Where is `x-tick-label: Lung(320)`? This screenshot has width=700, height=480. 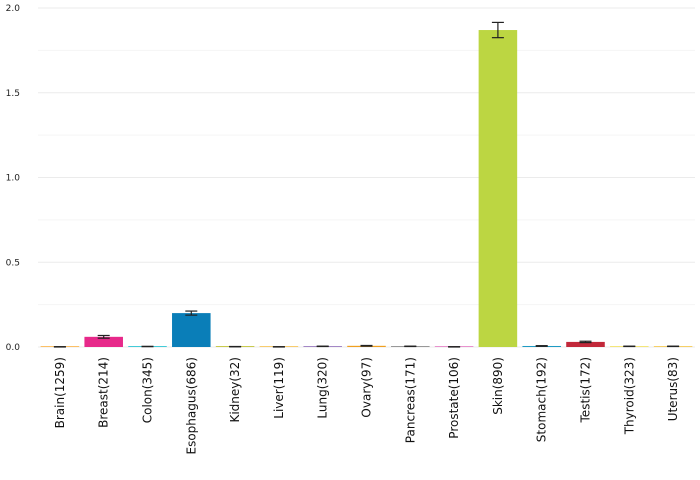
x-tick-label: Lung(320) is located at coordinates (323, 388).